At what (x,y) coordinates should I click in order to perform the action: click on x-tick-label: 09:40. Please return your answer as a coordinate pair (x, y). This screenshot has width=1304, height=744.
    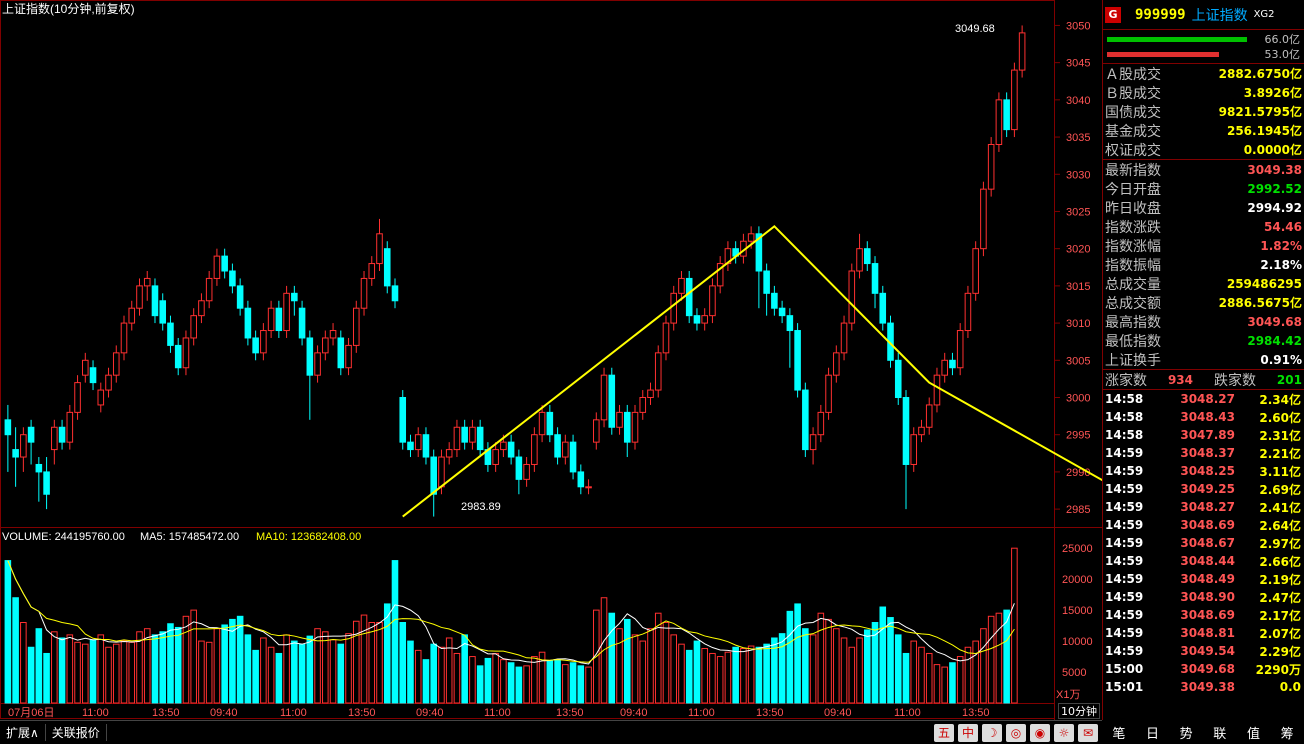
    Looking at the image, I should click on (634, 713).